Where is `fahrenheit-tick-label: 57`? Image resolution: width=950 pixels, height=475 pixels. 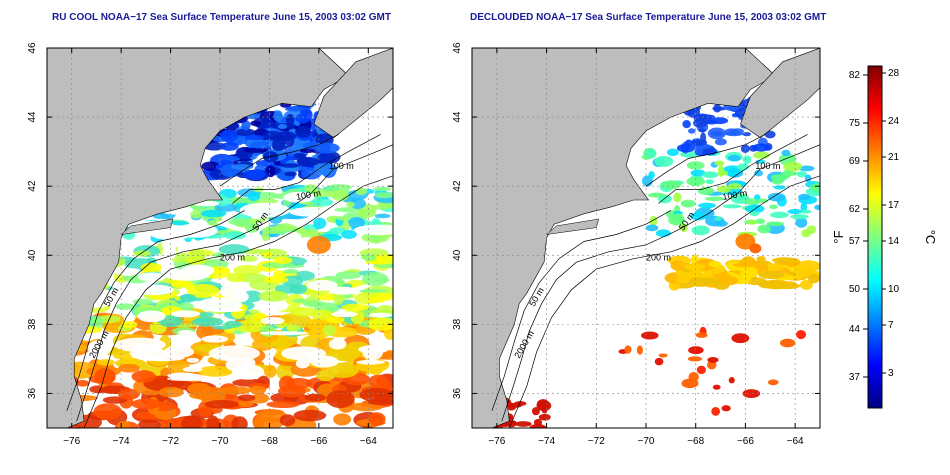
fahrenheit-tick-label: 57 is located at coordinates (855, 241).